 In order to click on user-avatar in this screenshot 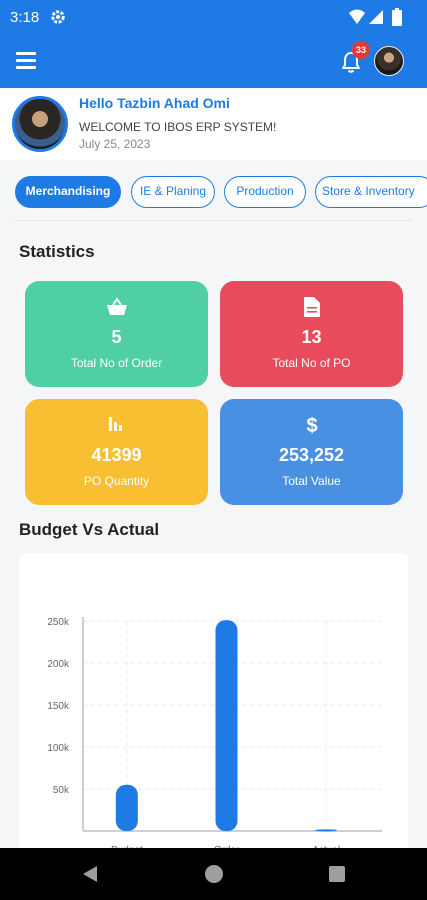, I will do `click(389, 61)`.